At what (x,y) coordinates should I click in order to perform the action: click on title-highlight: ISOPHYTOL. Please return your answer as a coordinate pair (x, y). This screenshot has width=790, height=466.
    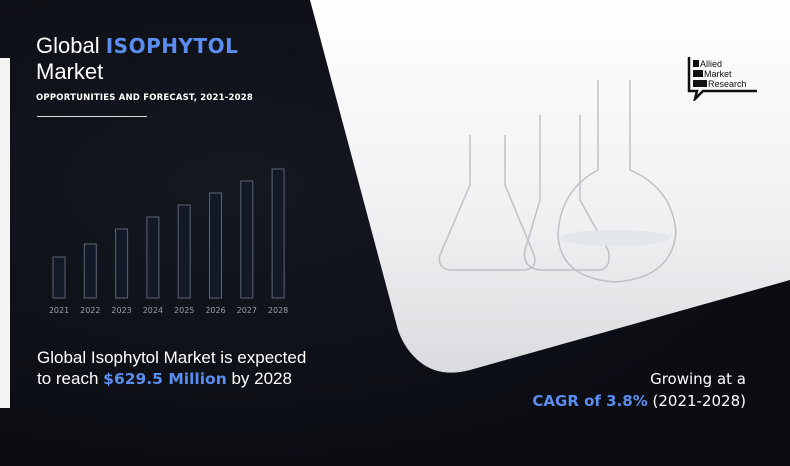
    Looking at the image, I should click on (172, 46).